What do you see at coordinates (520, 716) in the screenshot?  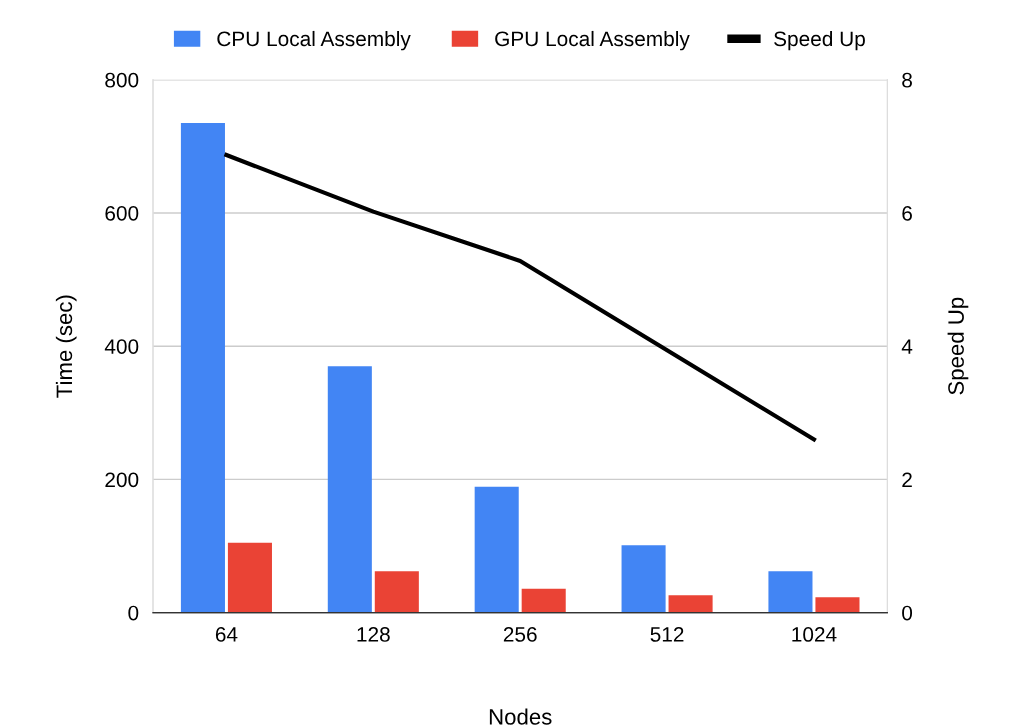 I see `x-axis-title: Nodes` at bounding box center [520, 716].